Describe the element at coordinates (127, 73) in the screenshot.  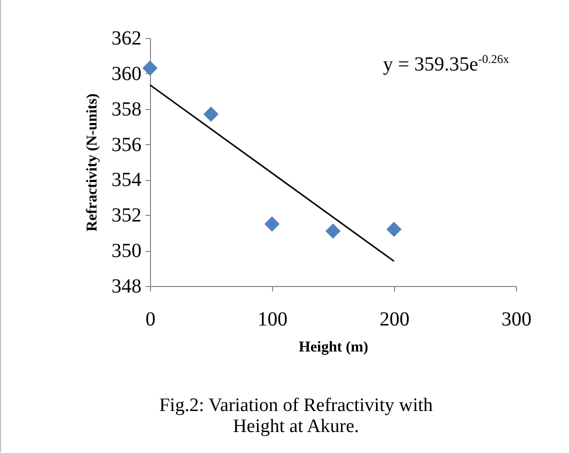
I see `y-tick-label: 360` at that location.